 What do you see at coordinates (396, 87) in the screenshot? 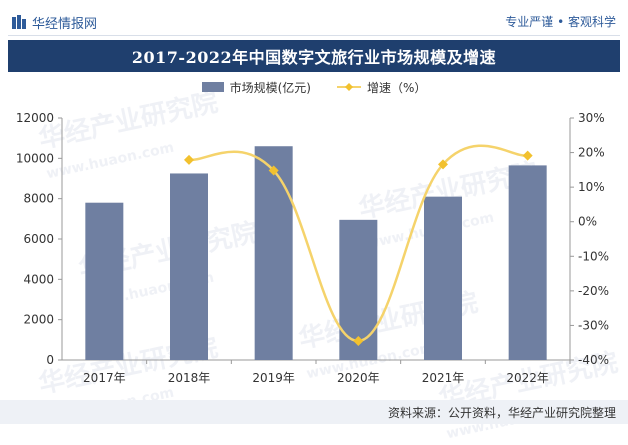
I see `legend-label-growth: 增速（%）` at bounding box center [396, 87].